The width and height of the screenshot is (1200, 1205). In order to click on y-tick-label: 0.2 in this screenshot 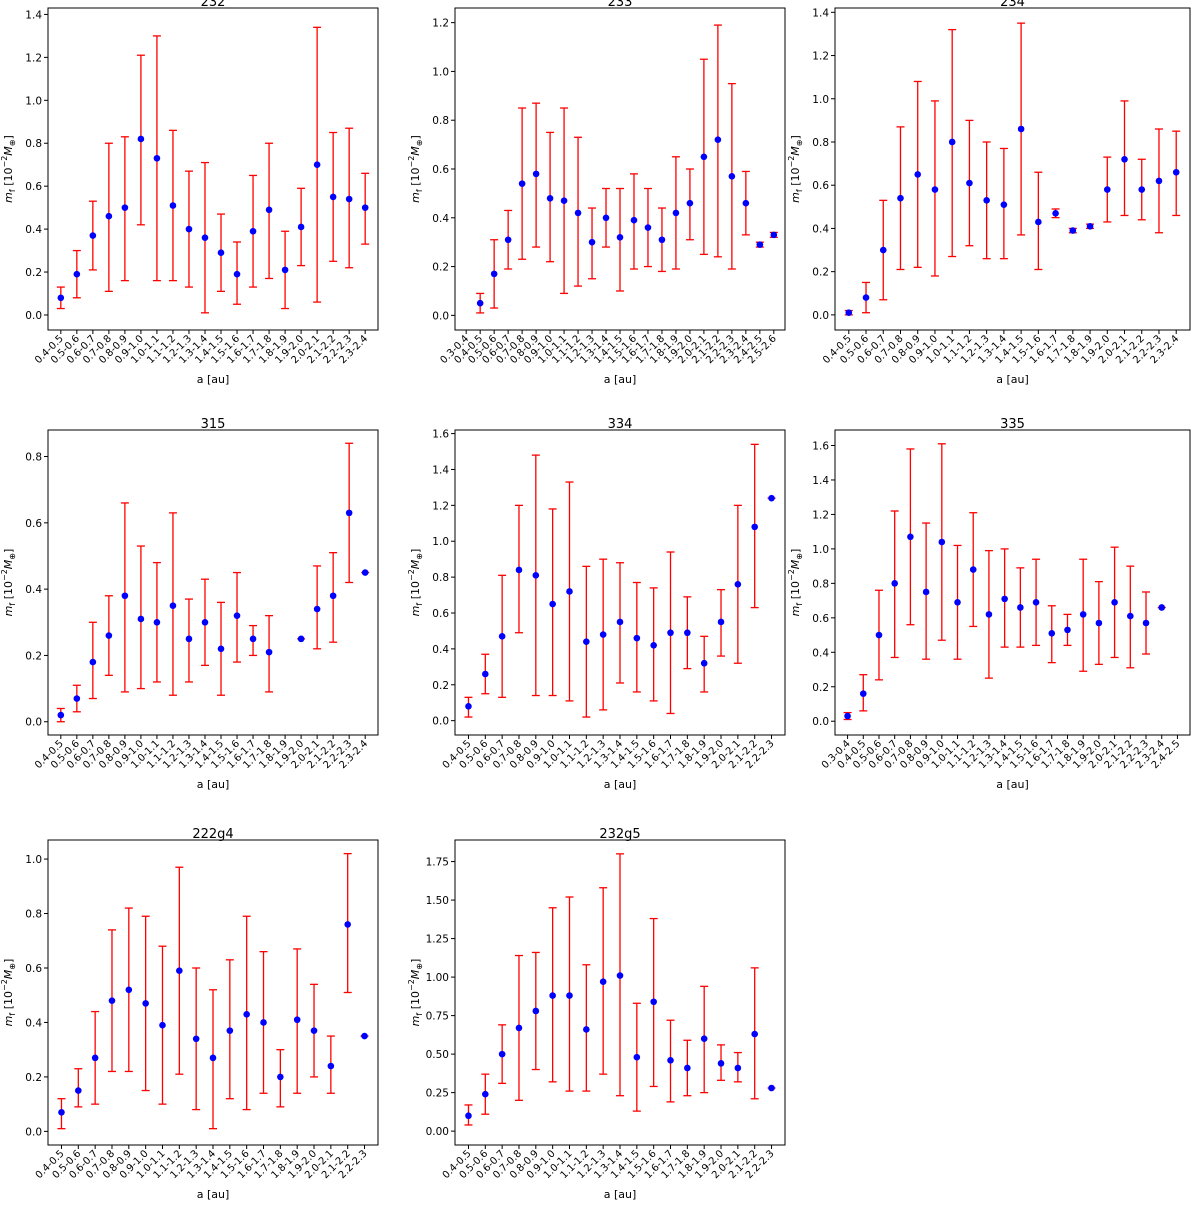, I will do `click(33, 273)`.